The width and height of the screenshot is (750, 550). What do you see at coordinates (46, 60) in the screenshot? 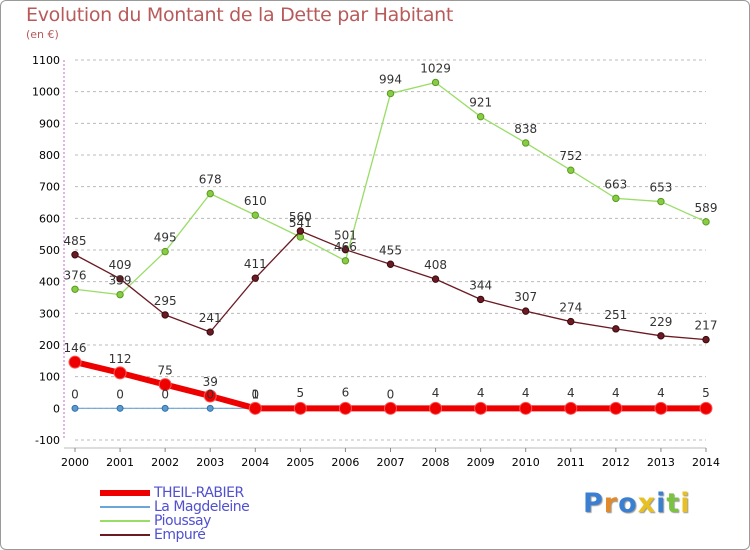
I see `y-tick-label: 1100` at bounding box center [46, 60].